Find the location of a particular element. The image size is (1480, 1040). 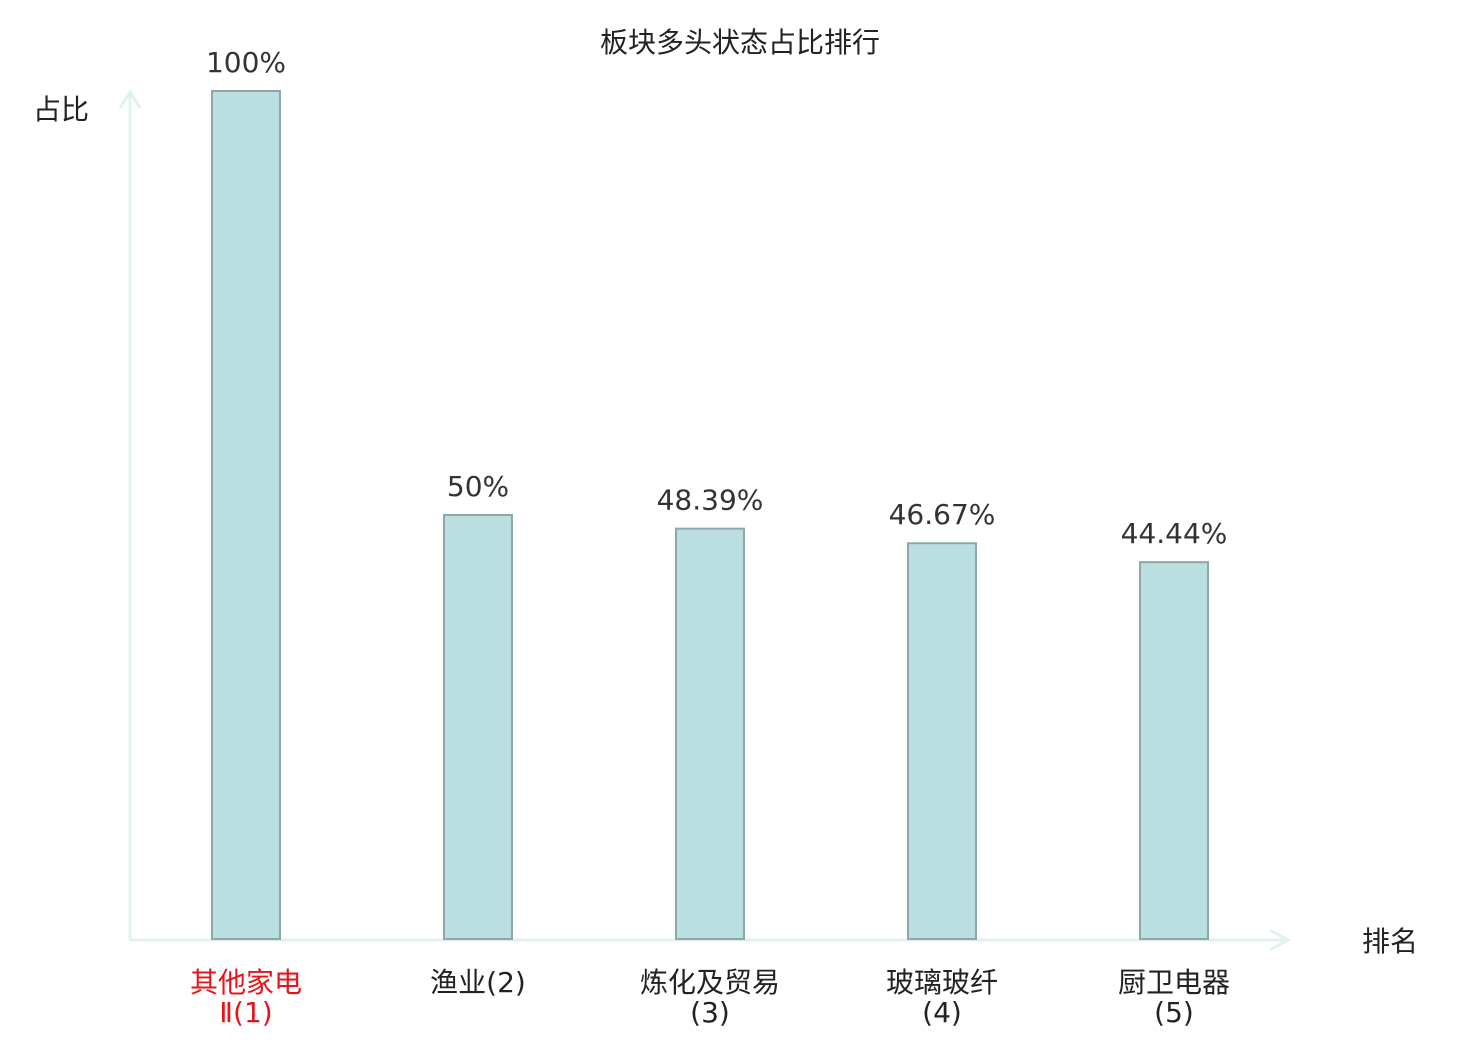

y-axis is located at coordinates (130, 514).